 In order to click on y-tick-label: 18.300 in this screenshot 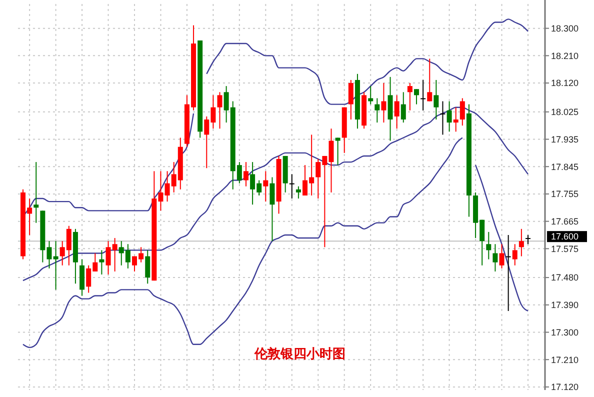, I will do `click(565, 28)`.